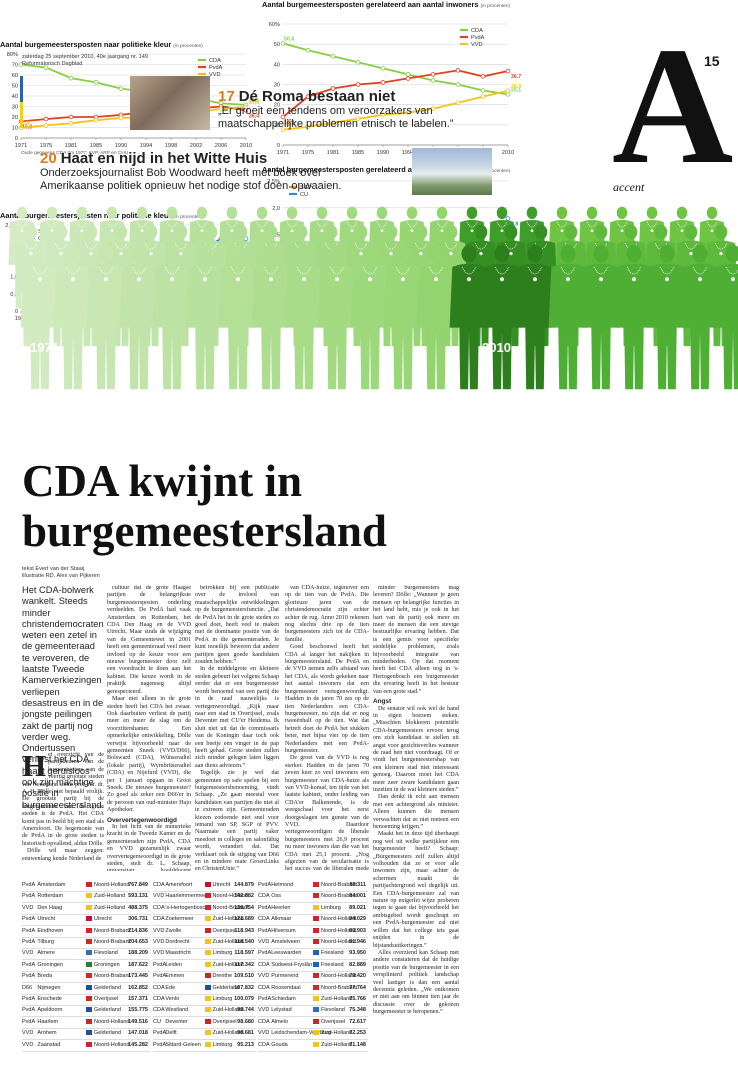 Image resolution: width=738 pixels, height=1068 pixels. I want to click on table-row: PvdA Leiden Zuid-Holland 117.342, so click(204, 966).